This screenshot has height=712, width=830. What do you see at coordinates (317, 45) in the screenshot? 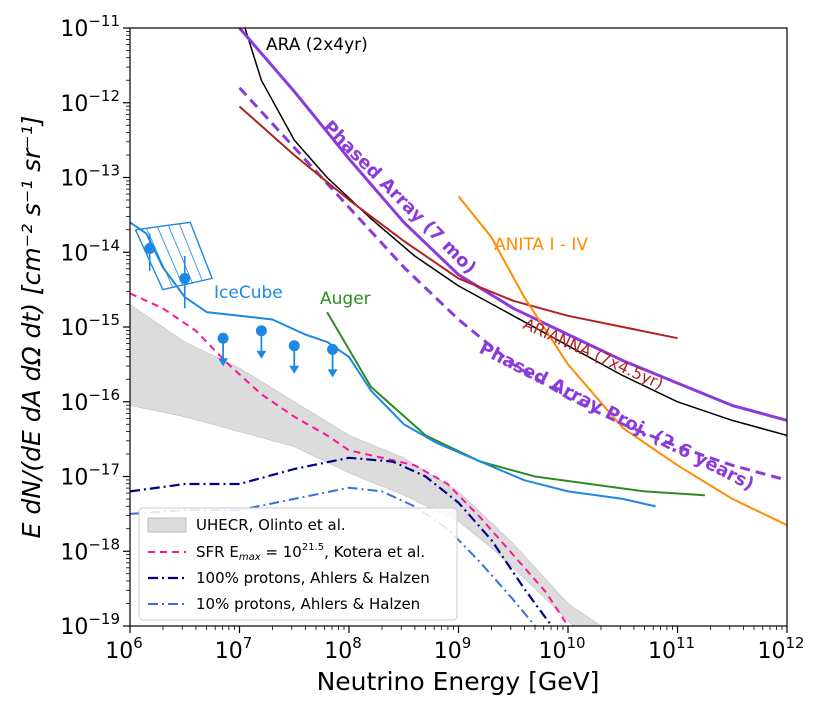
I see `annotation-ara: ARA (2x4yr)` at bounding box center [317, 45].